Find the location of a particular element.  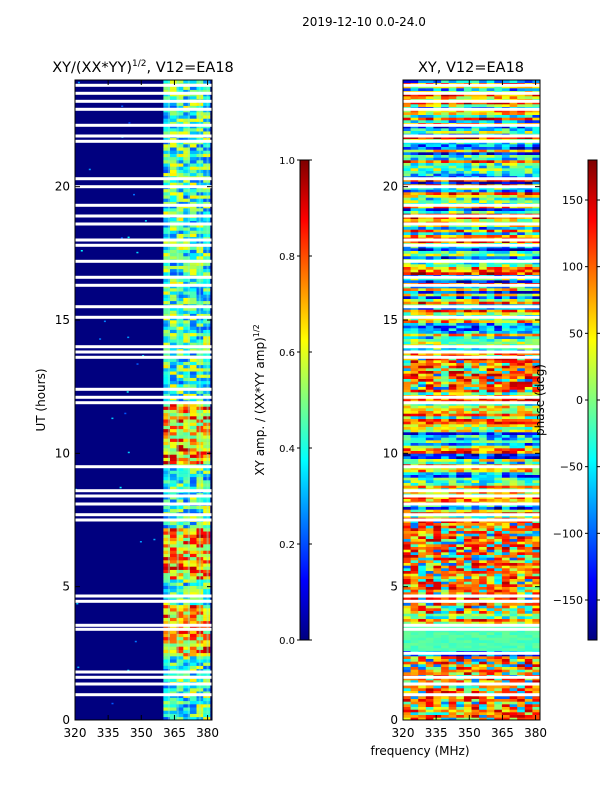

amp-ytick-label: 10 is located at coordinates (62, 453).